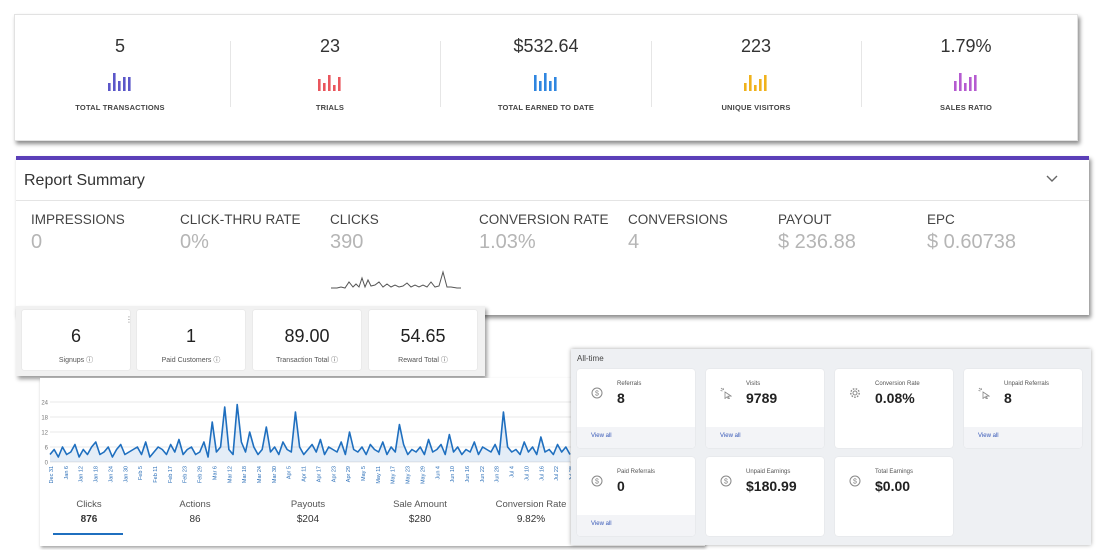 The height and width of the screenshot is (550, 1100). Describe the element at coordinates (67, 472) in the screenshot. I see `x-tick-label: Jan 6` at that location.